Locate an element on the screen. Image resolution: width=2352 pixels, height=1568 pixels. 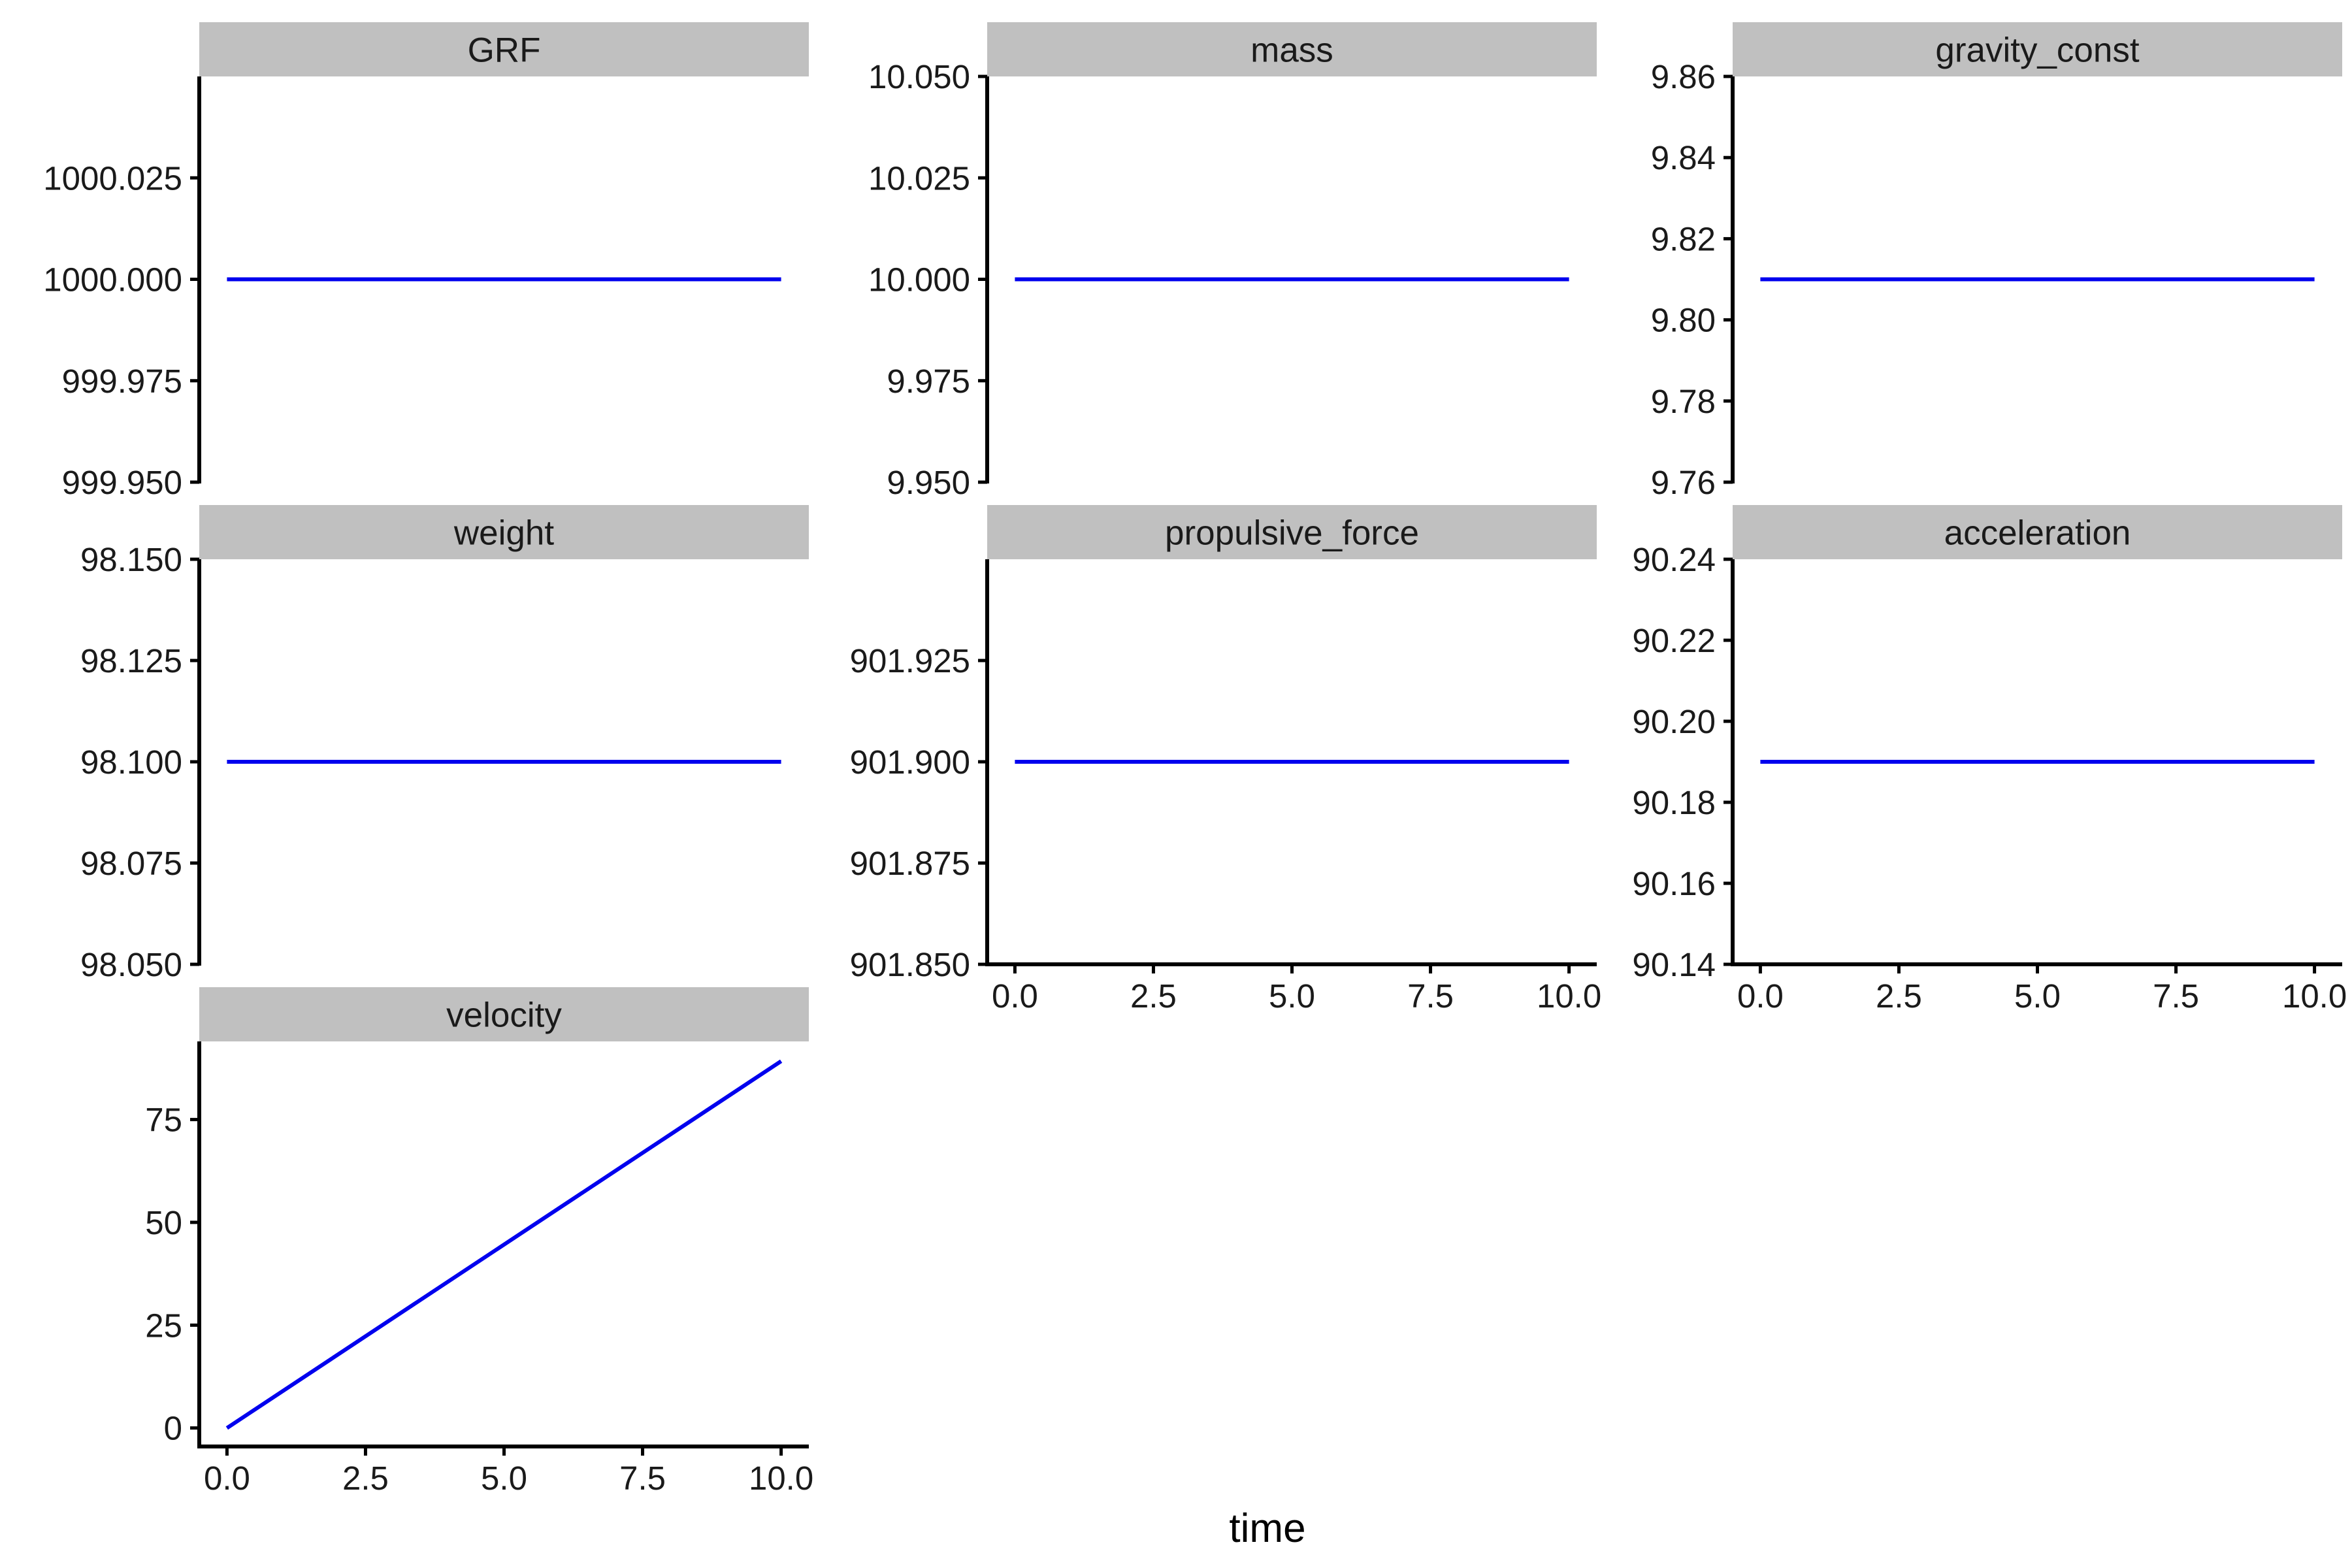
y-tick-label: 90.22 is located at coordinates (1674, 640).